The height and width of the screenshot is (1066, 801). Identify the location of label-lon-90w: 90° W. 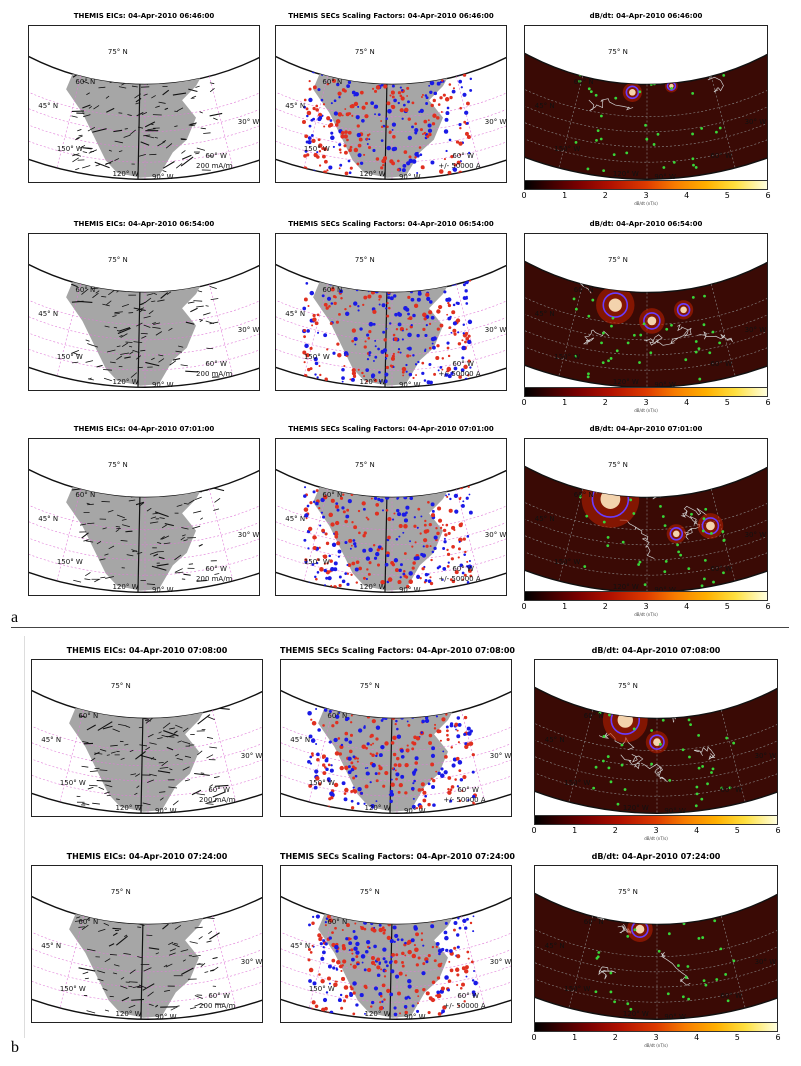
(409, 589).